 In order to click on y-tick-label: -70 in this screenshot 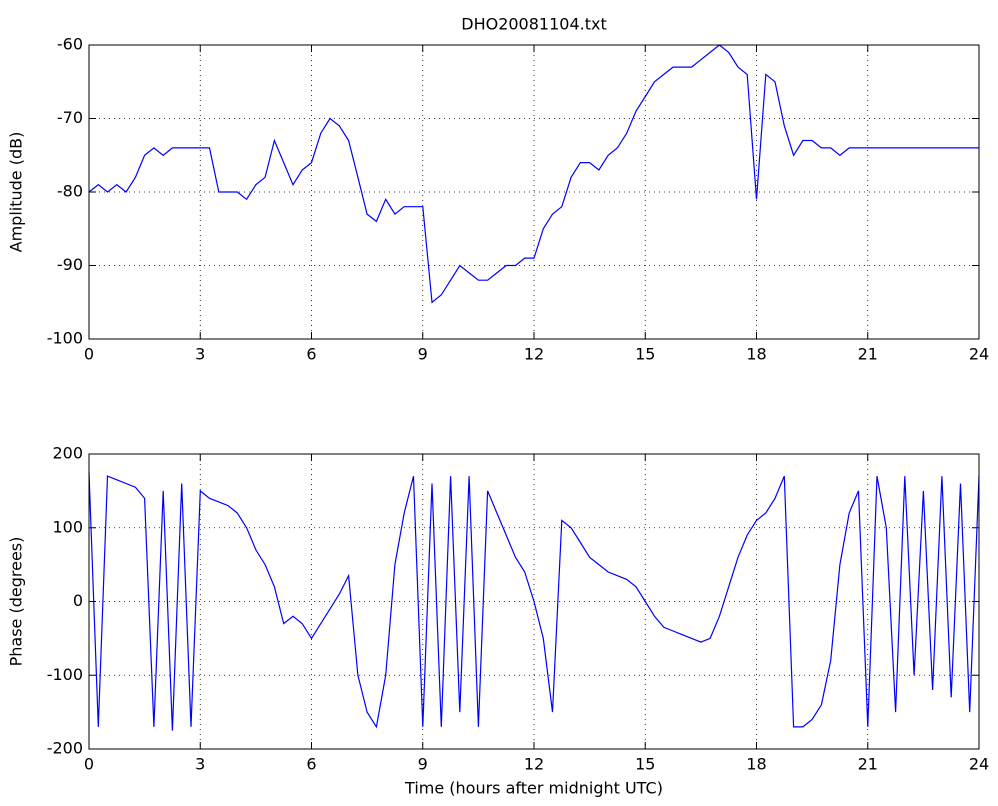, I will do `click(70, 117)`.